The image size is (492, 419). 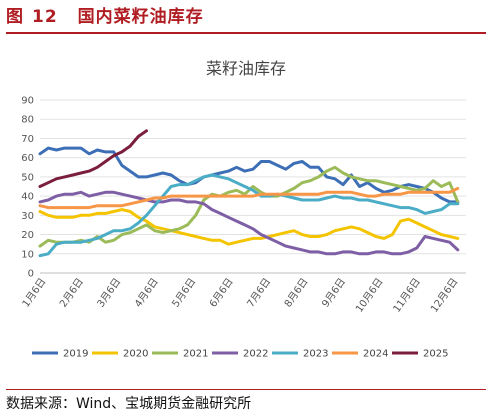 I want to click on figure-title: 国内菜籽油库存, so click(x=140, y=17).